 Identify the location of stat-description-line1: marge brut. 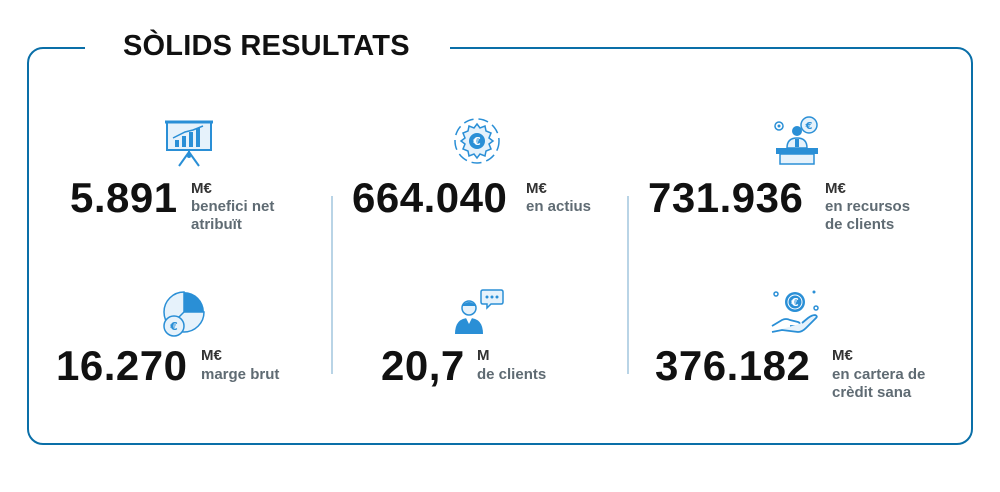
(240, 374).